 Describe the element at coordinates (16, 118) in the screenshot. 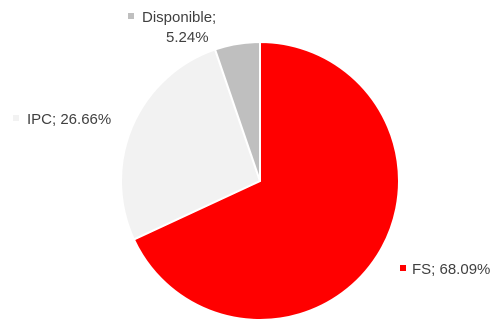

I see `ipc-label-marker` at that location.